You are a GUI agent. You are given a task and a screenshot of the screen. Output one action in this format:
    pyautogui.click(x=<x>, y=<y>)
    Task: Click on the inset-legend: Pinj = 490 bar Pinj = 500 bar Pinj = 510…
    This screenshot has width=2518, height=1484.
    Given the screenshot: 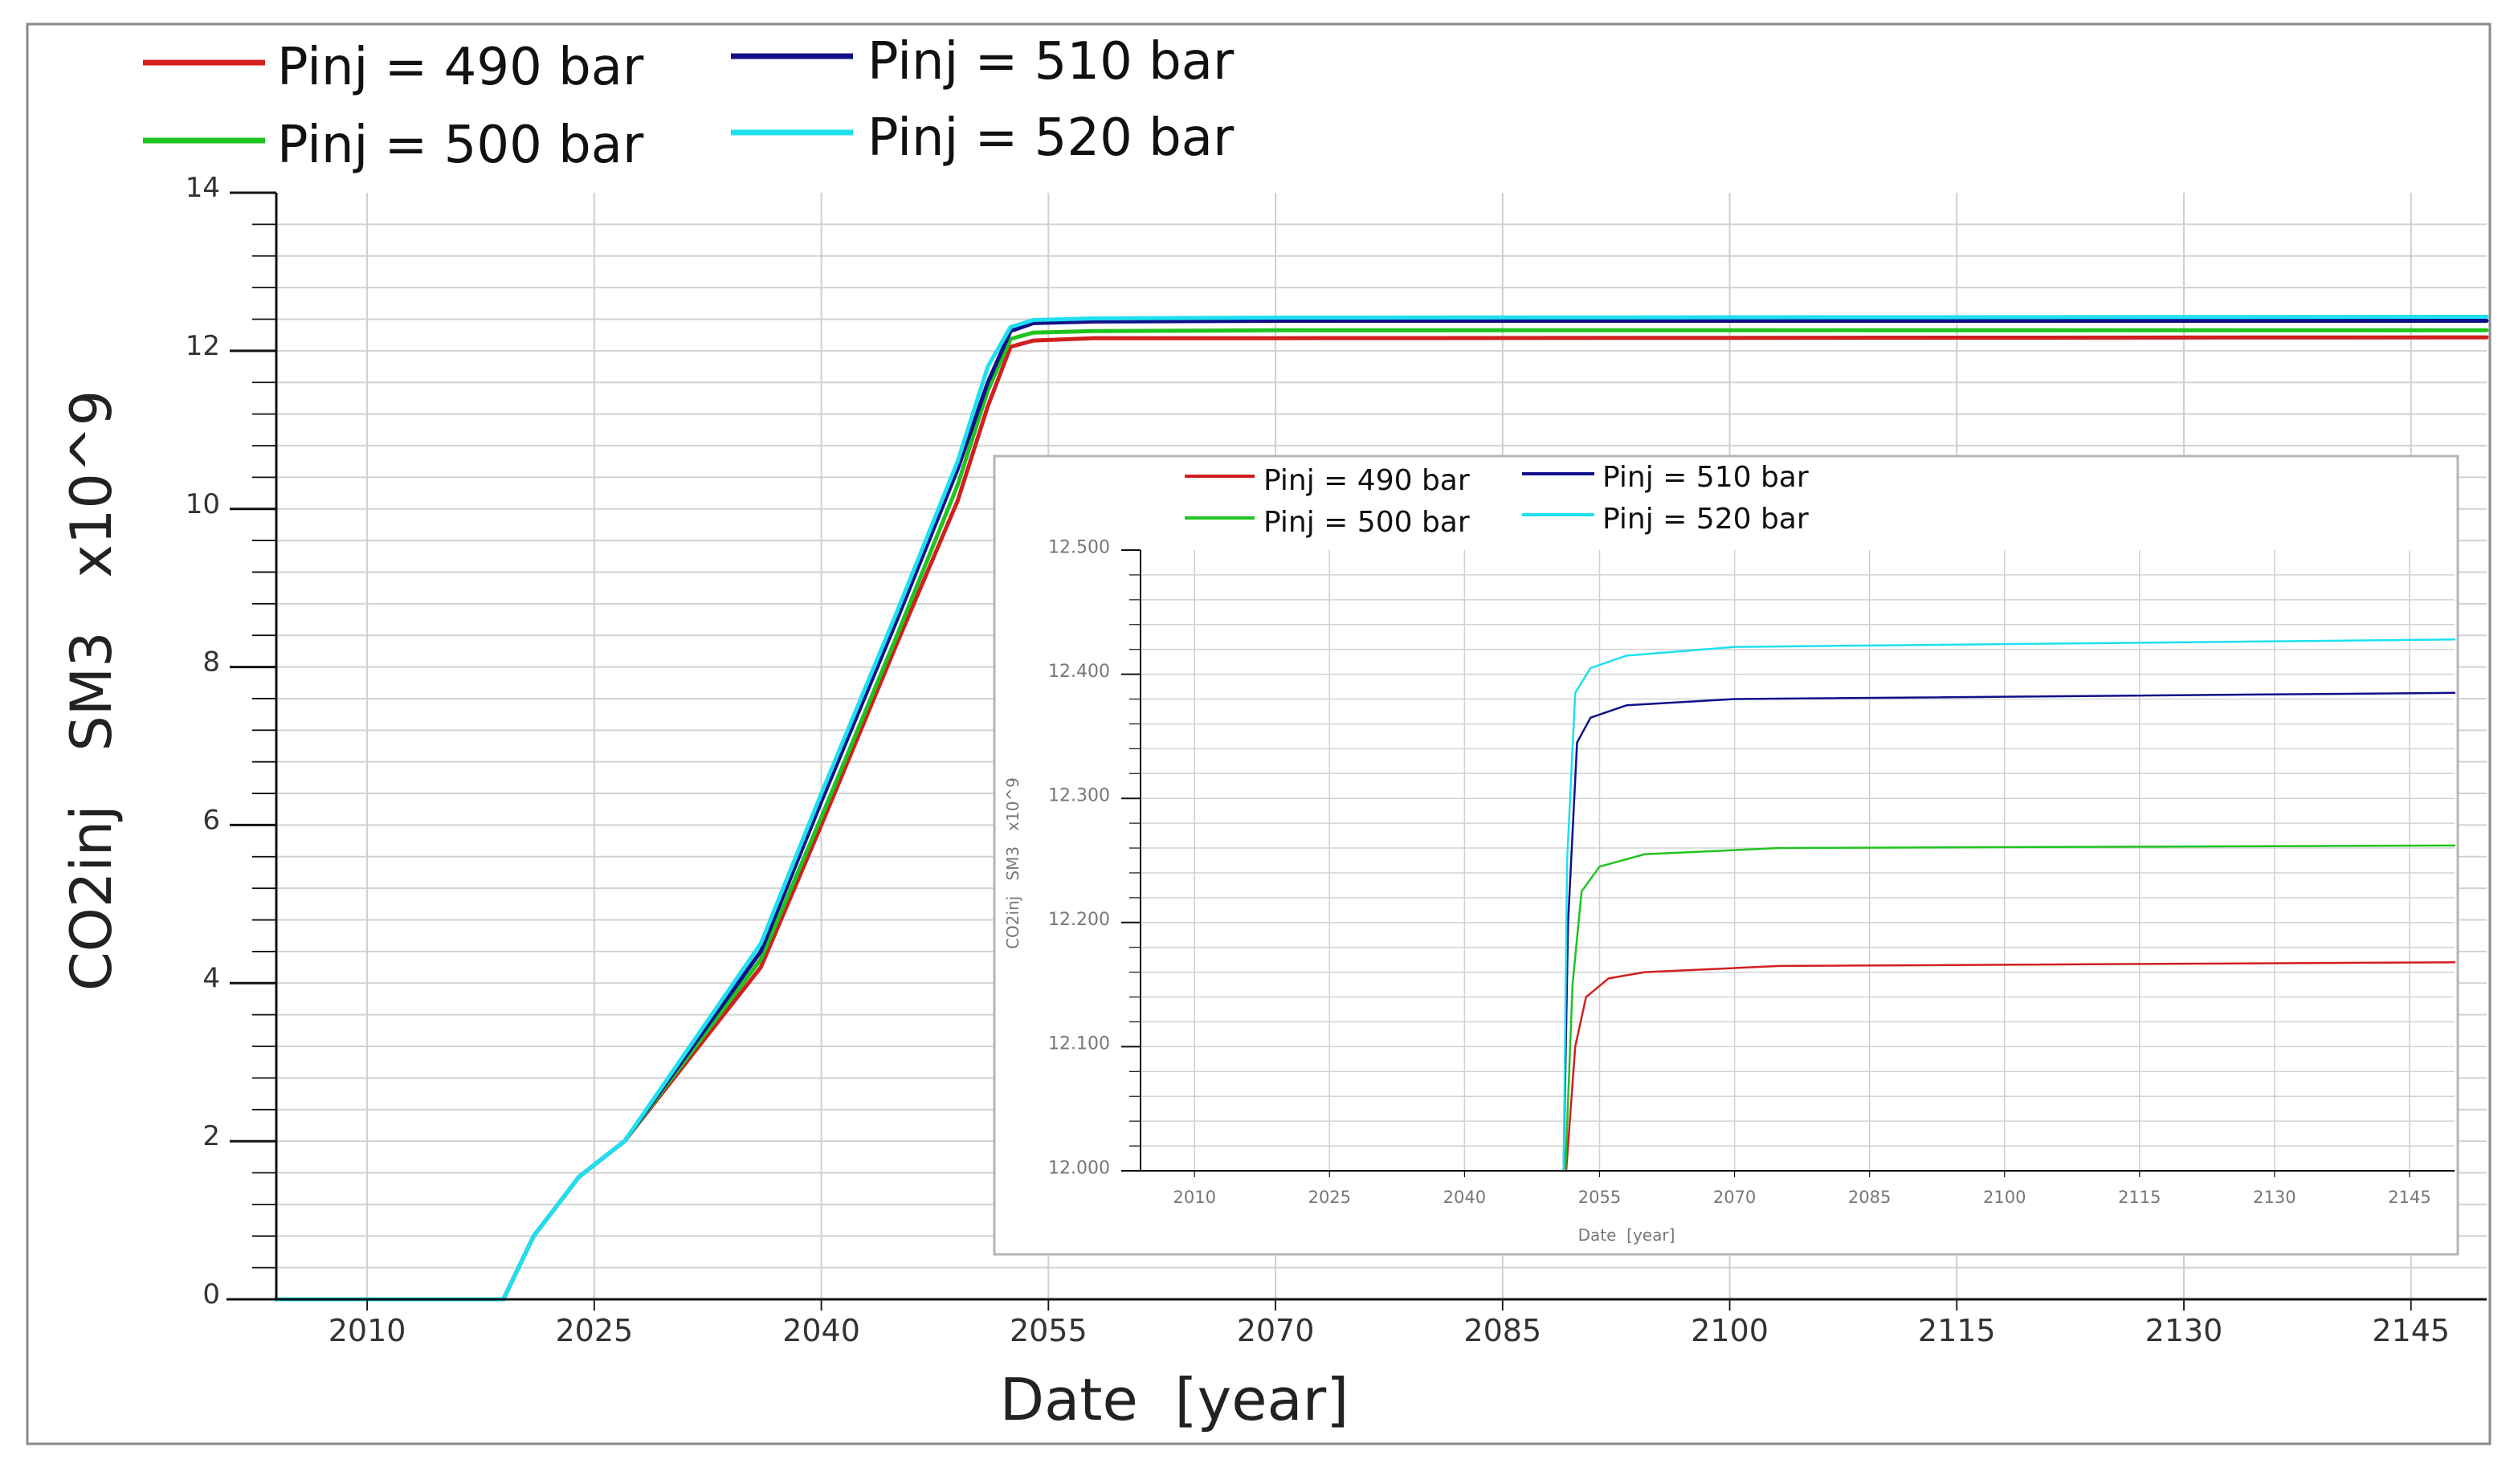 What is the action you would take?
    pyautogui.click(x=1497, y=500)
    